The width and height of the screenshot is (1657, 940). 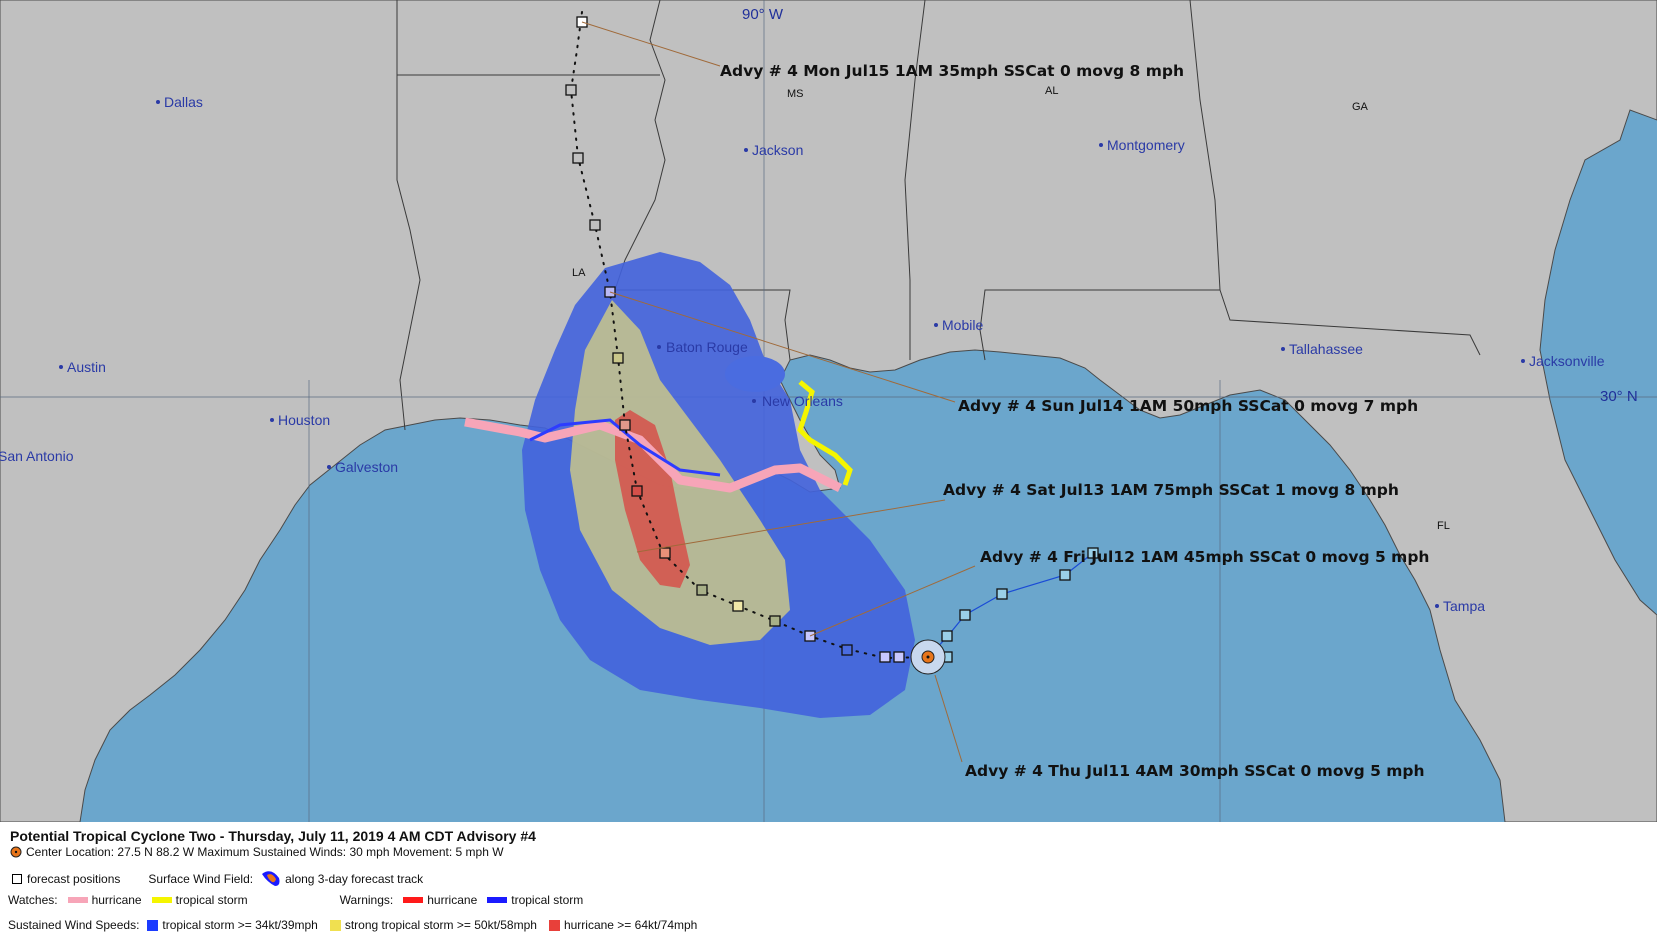 What do you see at coordinates (452, 900) in the screenshot?
I see `legend-warning-hurricane: hurricane` at bounding box center [452, 900].